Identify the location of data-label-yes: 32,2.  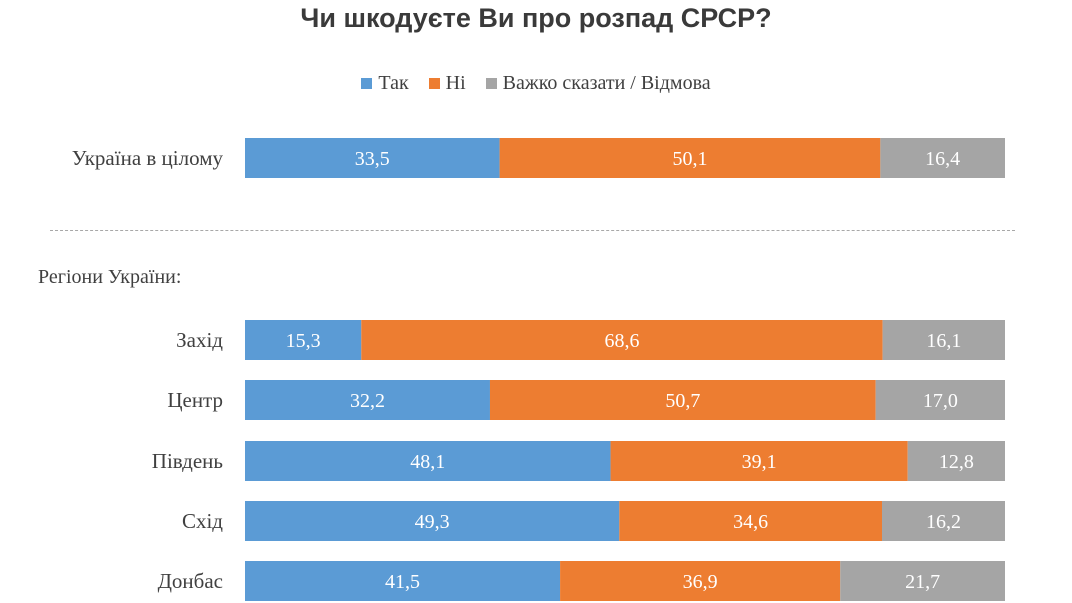
(367, 401).